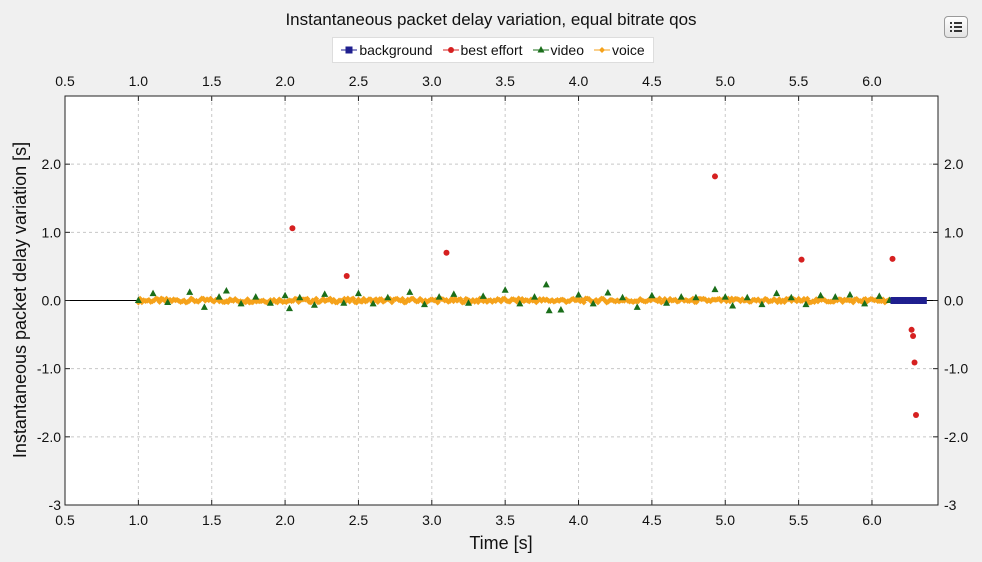 This screenshot has height=562, width=982. What do you see at coordinates (20, 300) in the screenshot?
I see `y-axis-title: Instantaneous packet delay variation [s]` at bounding box center [20, 300].